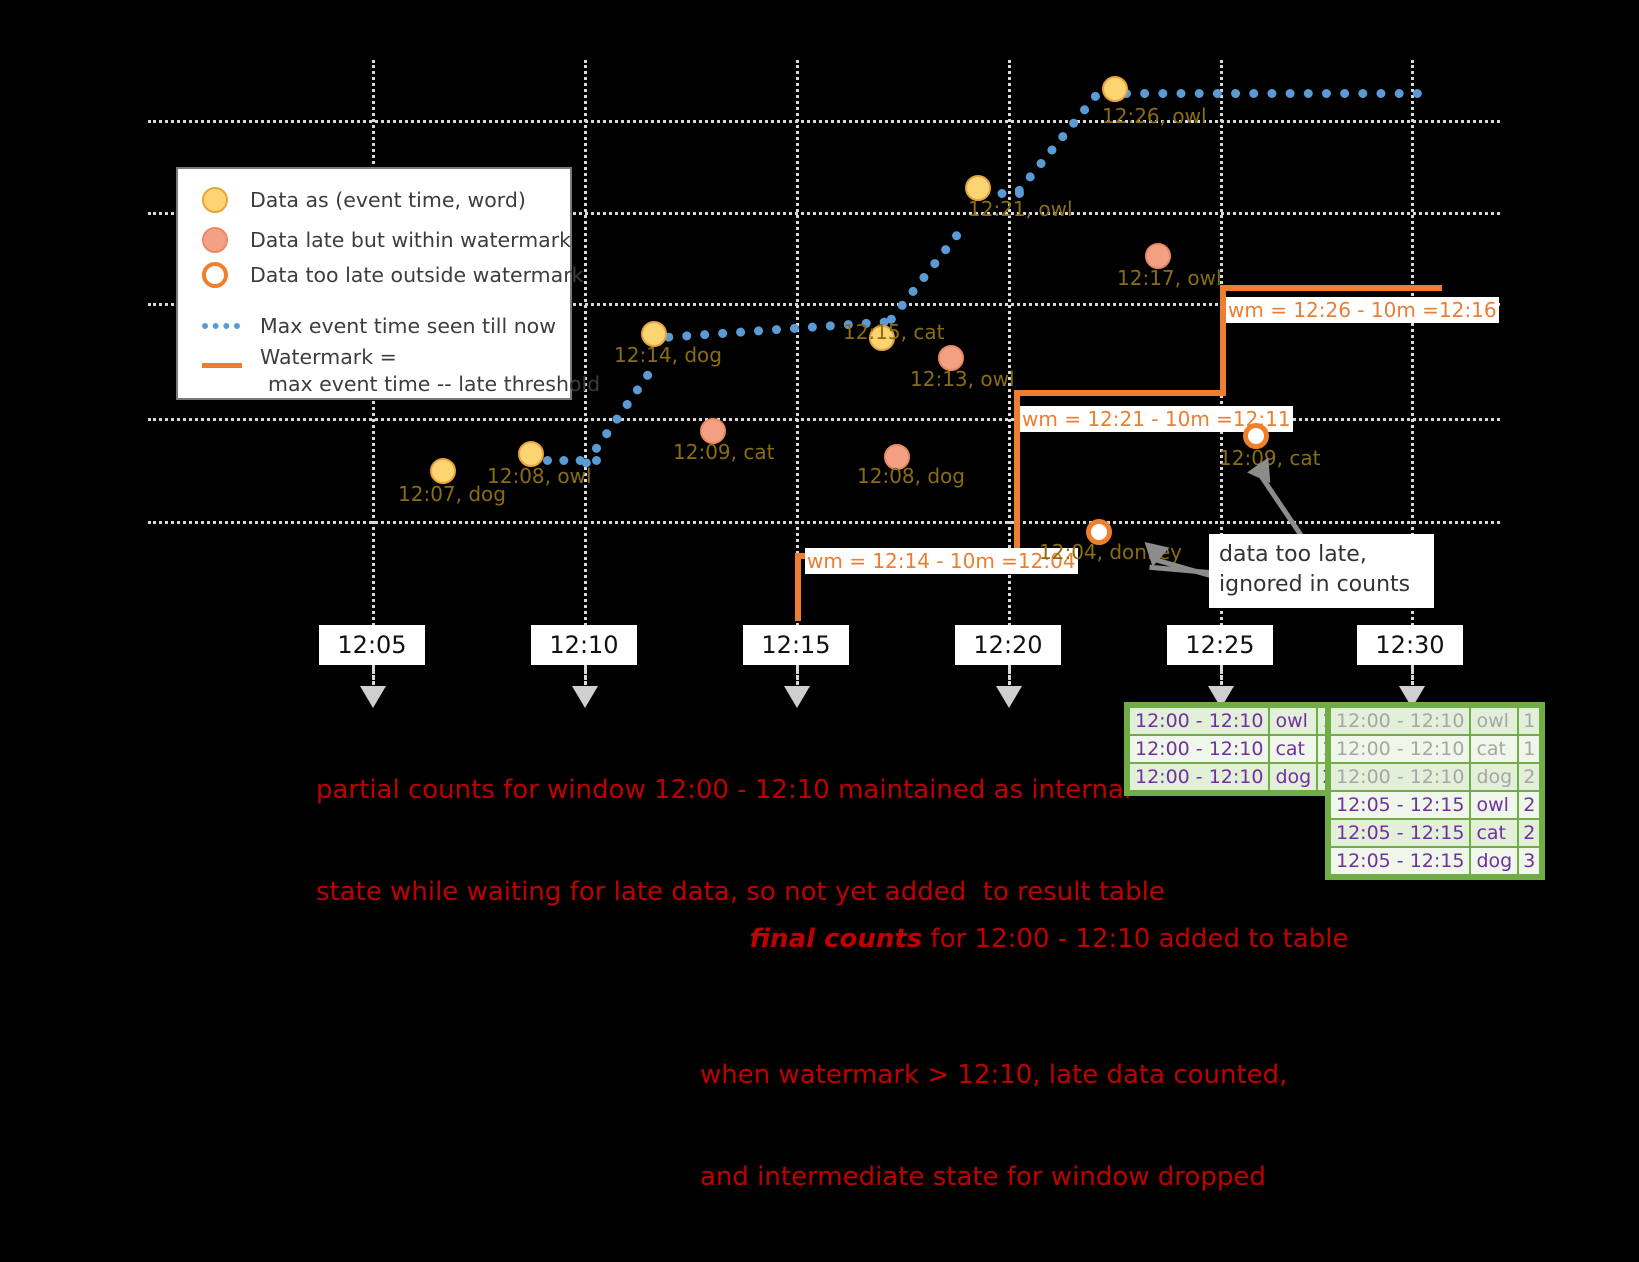  I want to click on axis-tick-1225: 12:25, so click(1220, 645).